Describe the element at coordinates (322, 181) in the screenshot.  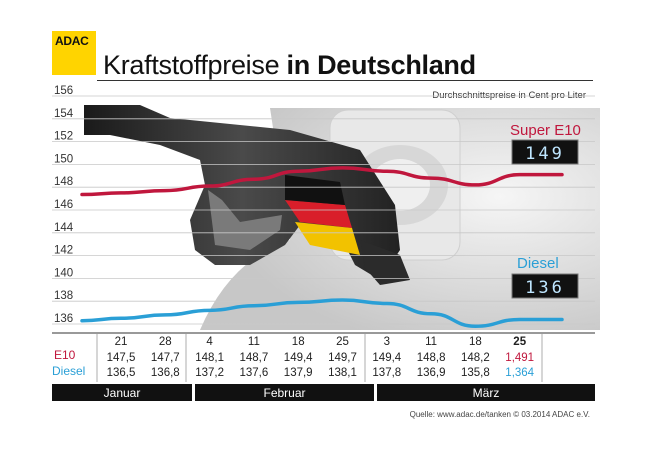
I see `series-line-e10` at that location.